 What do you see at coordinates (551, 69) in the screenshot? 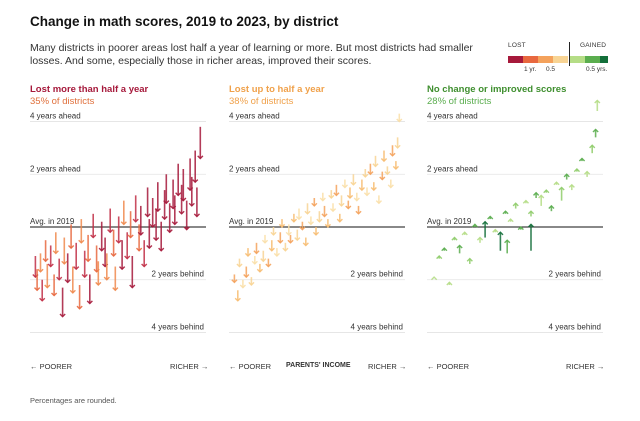
I see `legend-tick-05: 0.5` at bounding box center [551, 69].